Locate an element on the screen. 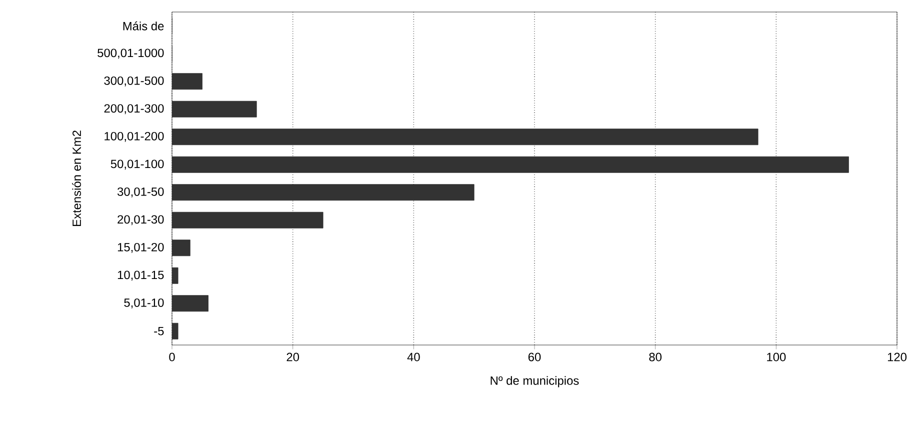 The width and height of the screenshot is (915, 426). y-tick-label: 20,01-30 is located at coordinates (141, 220).